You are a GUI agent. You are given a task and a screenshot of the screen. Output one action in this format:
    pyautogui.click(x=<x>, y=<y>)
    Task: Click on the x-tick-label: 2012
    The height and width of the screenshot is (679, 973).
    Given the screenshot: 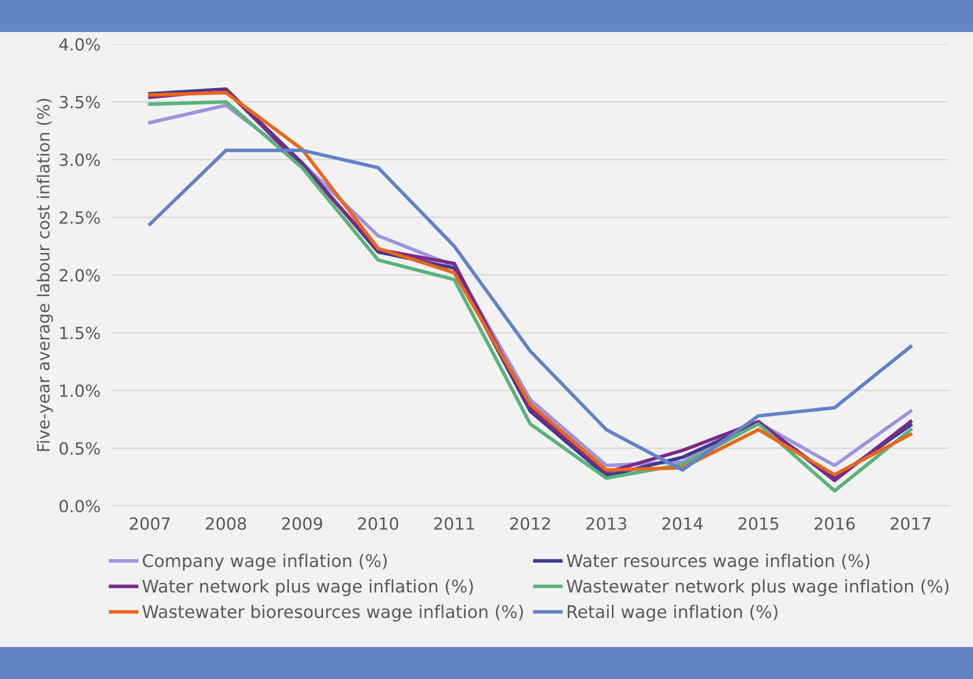 What is the action you would take?
    pyautogui.click(x=530, y=523)
    